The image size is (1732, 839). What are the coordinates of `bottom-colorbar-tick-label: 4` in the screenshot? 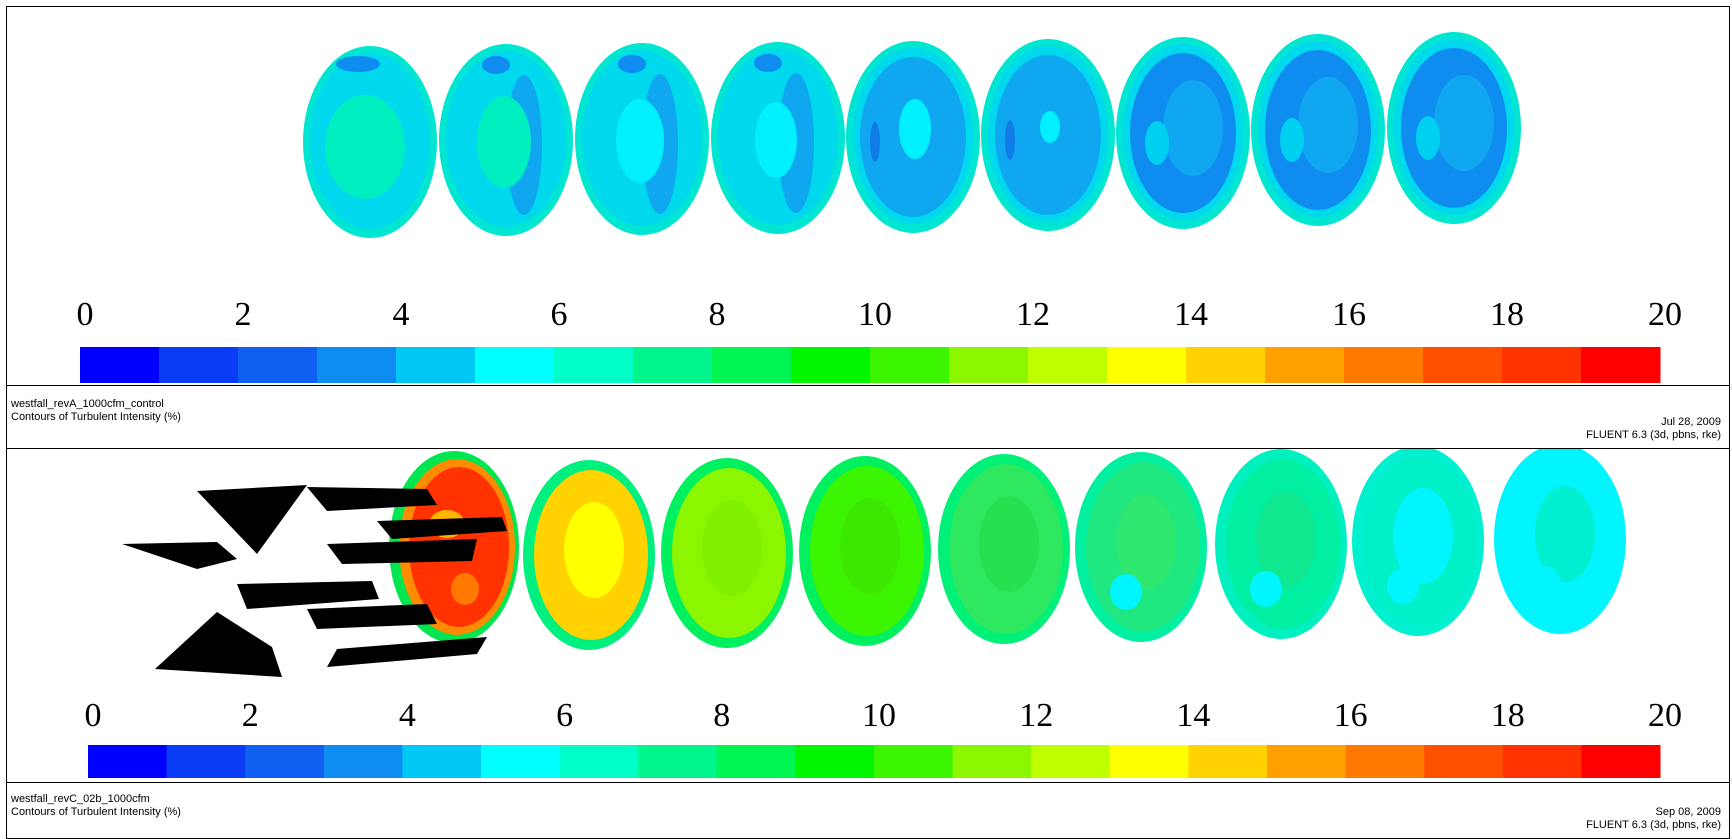 It's located at (407, 715).